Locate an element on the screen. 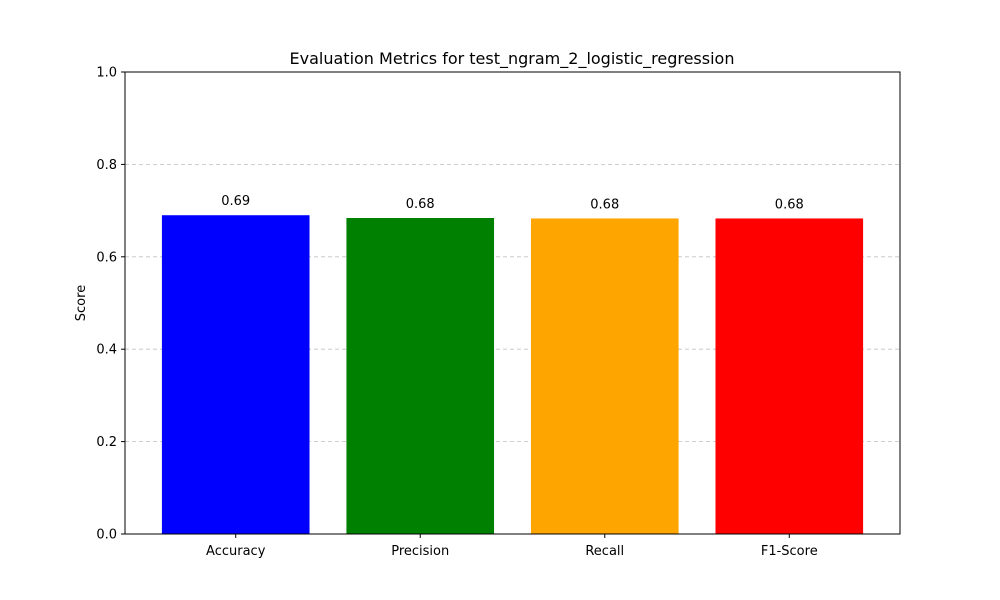 Image resolution: width=1000 pixels, height=600 pixels. y-tick-label: 0.0 is located at coordinates (106, 535).